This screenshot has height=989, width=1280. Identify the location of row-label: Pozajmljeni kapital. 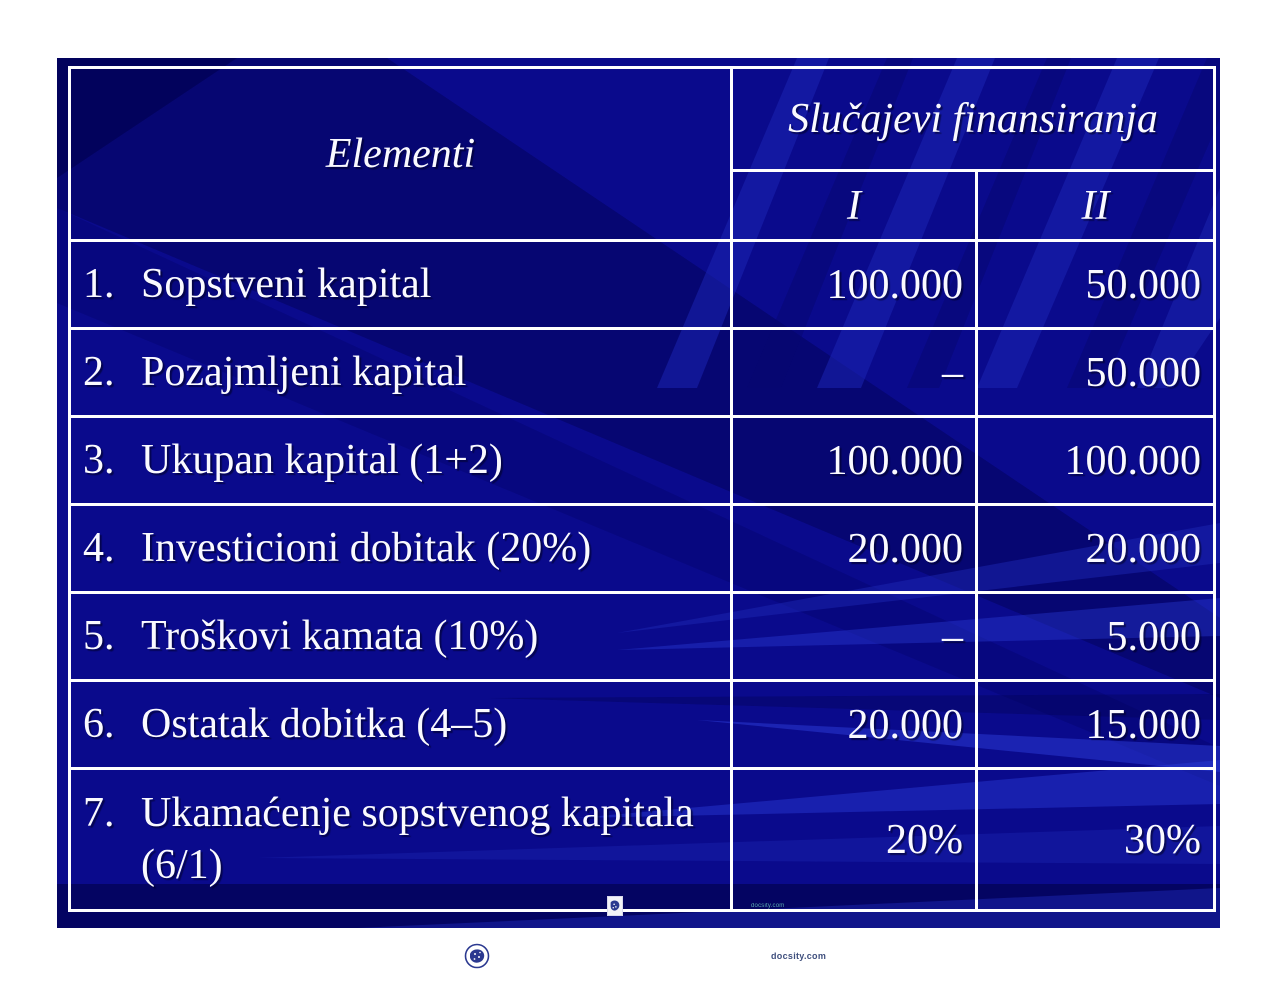
(304, 371).